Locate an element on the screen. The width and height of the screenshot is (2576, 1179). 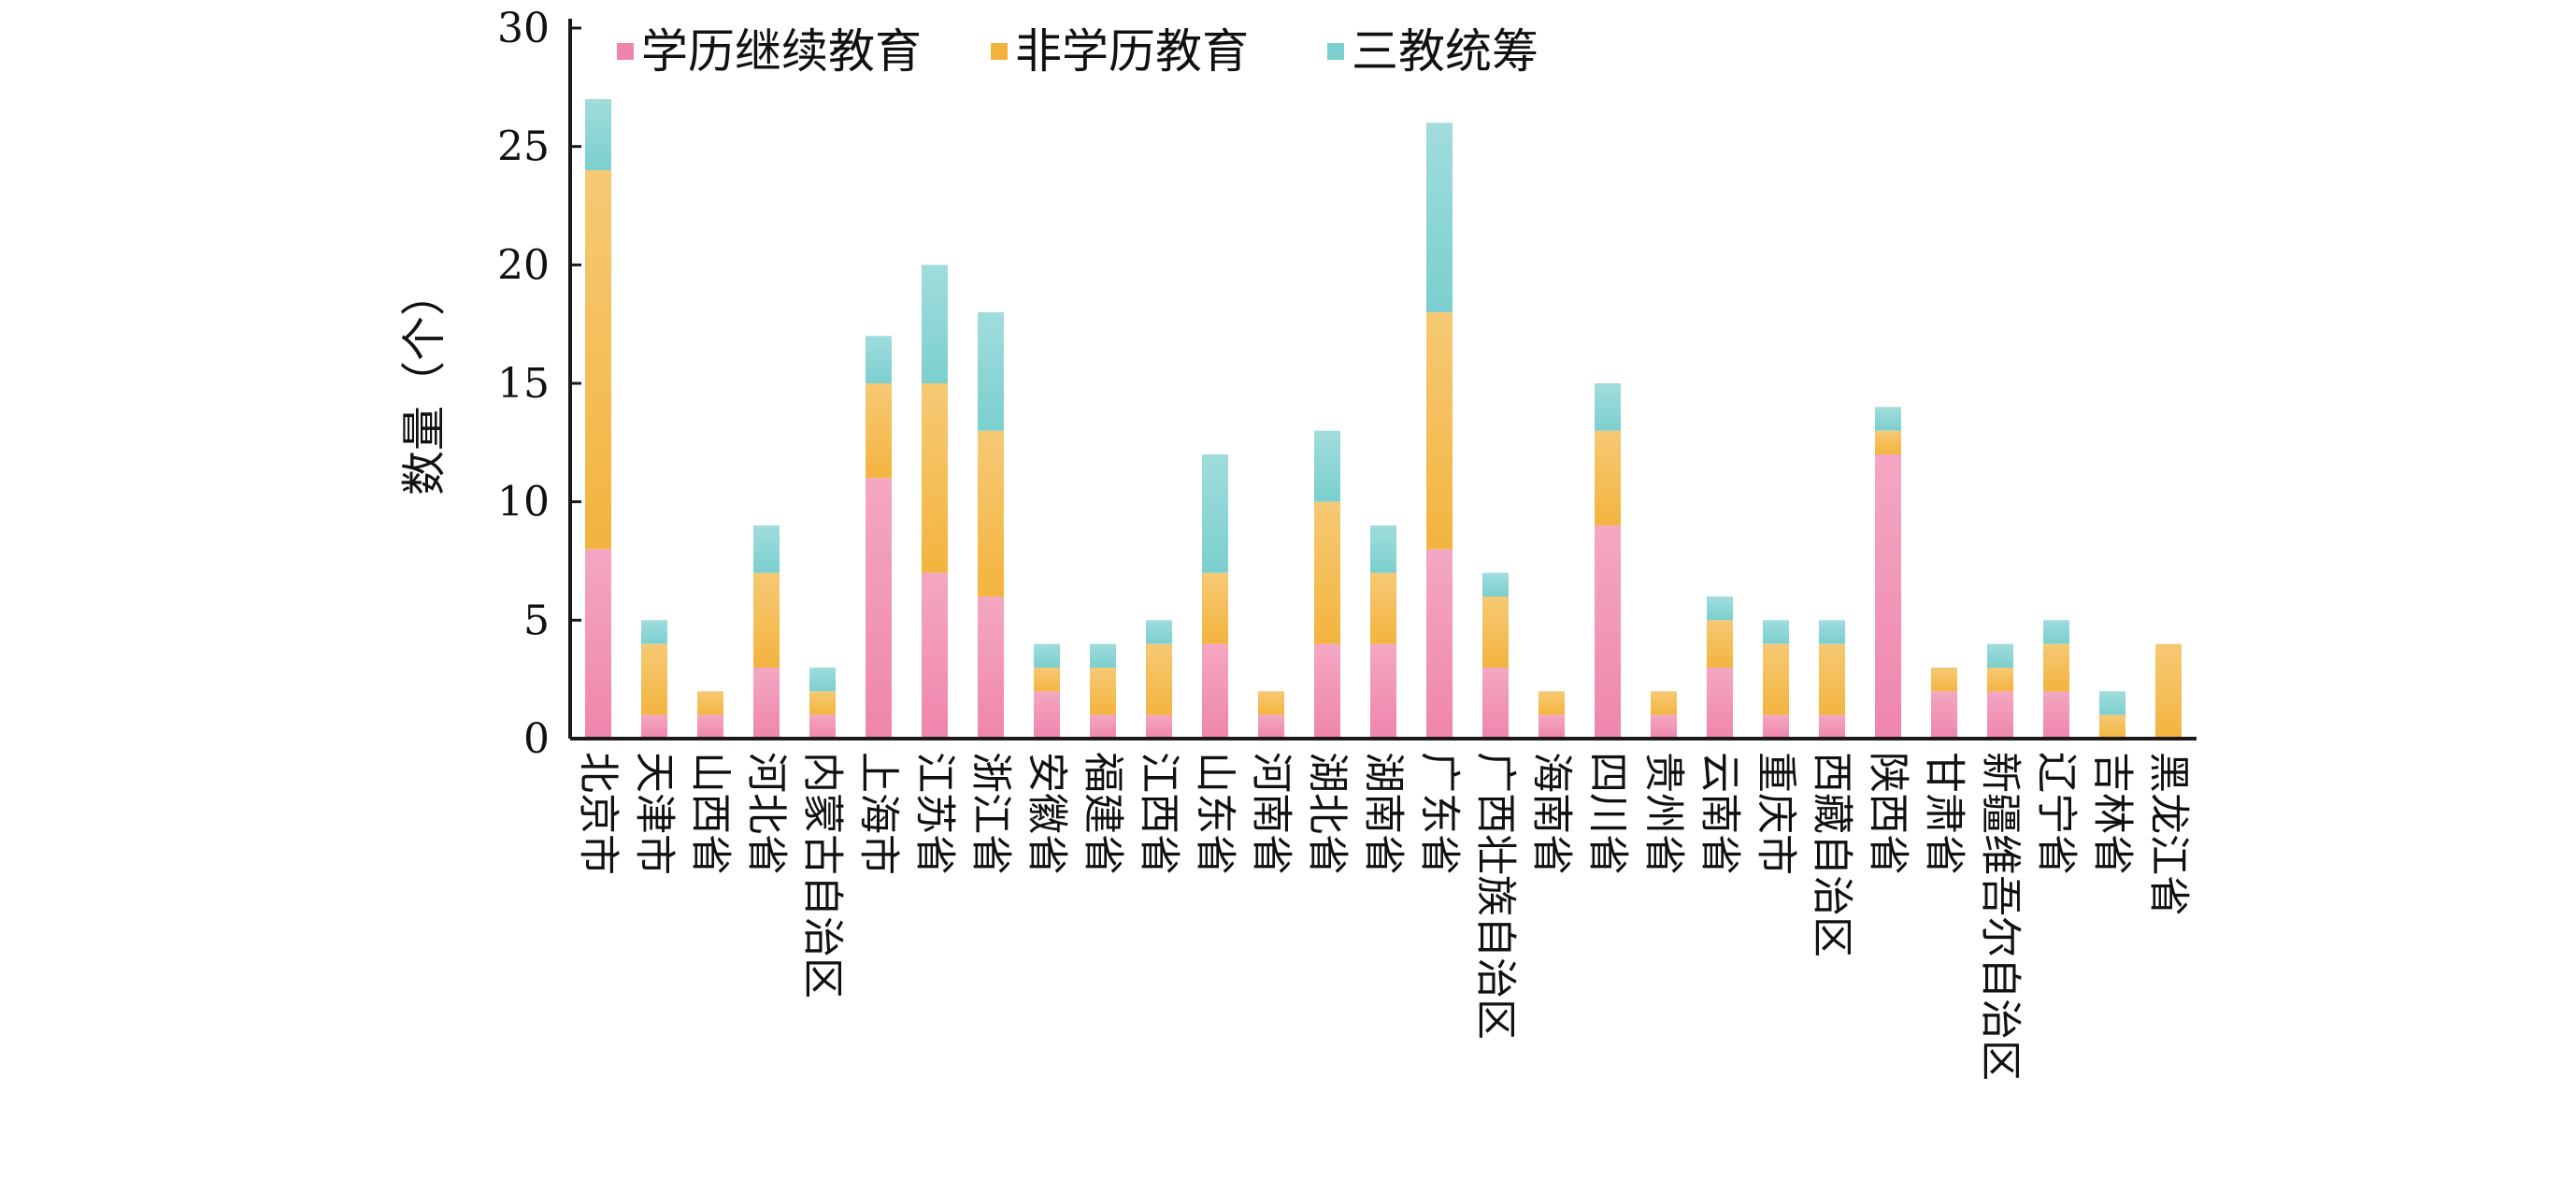
x-category-label: 内蒙古自治区 is located at coordinates (823, 875).